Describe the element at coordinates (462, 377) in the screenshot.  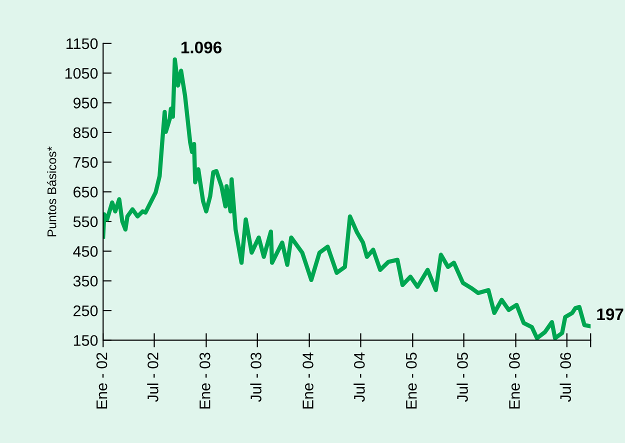
I see `x-tick-label: Jul - 05` at that location.